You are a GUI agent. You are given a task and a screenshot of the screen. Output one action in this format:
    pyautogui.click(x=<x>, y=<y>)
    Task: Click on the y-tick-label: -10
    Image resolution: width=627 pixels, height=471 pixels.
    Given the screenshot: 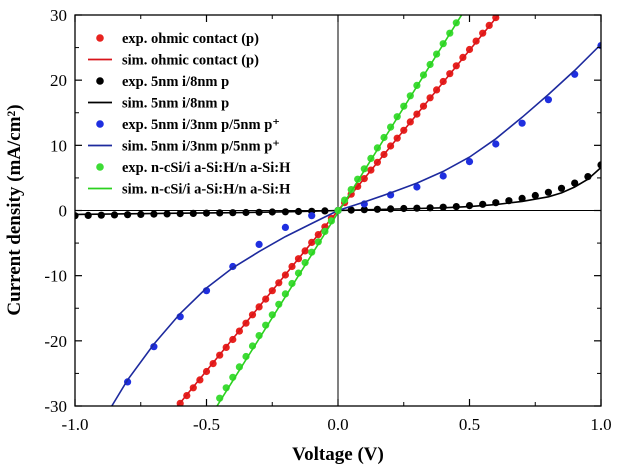 What is the action you would take?
    pyautogui.click(x=55, y=276)
    